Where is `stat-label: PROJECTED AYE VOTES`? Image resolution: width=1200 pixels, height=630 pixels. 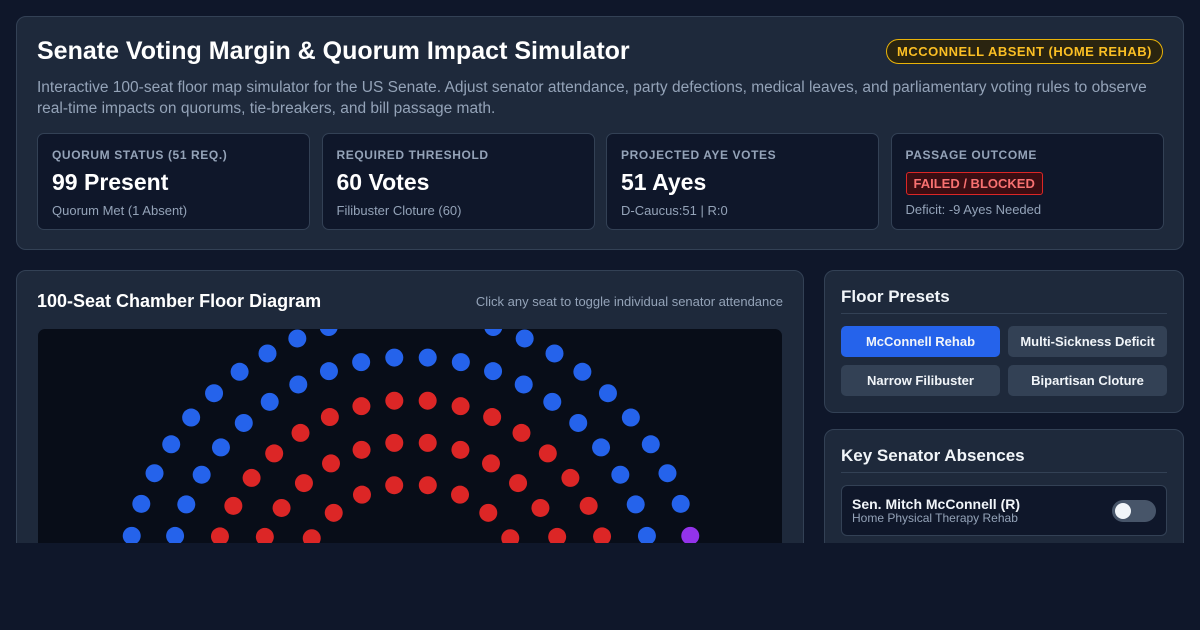
stat-label: PROJECTED AYE VOTES is located at coordinates (699, 155).